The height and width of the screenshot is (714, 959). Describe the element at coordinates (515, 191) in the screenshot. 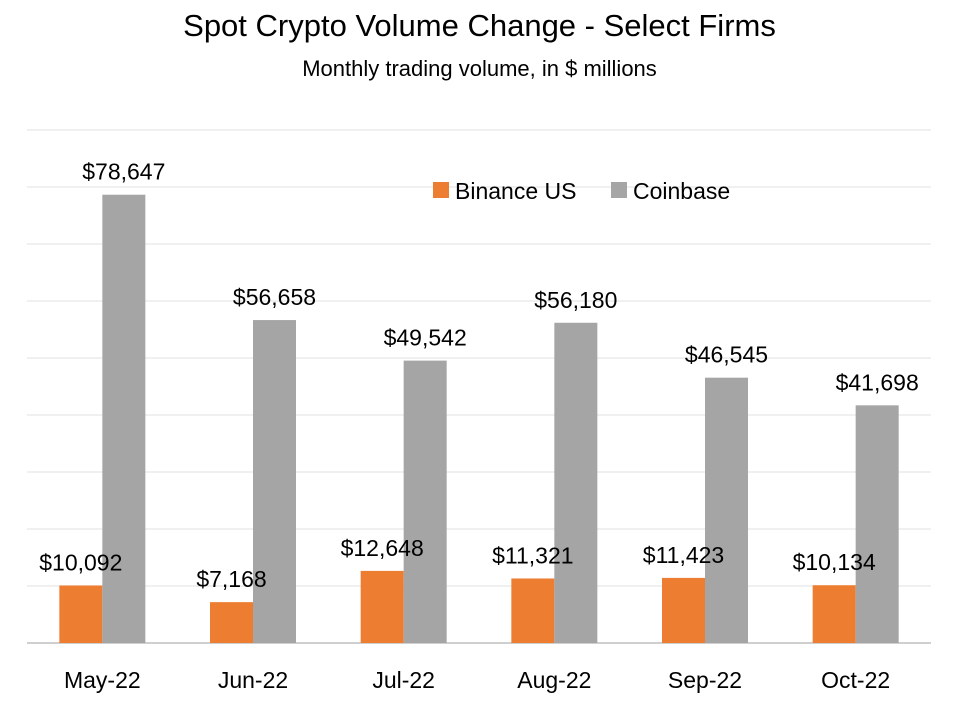

I see `legend-label-binance-us: Binance US` at that location.